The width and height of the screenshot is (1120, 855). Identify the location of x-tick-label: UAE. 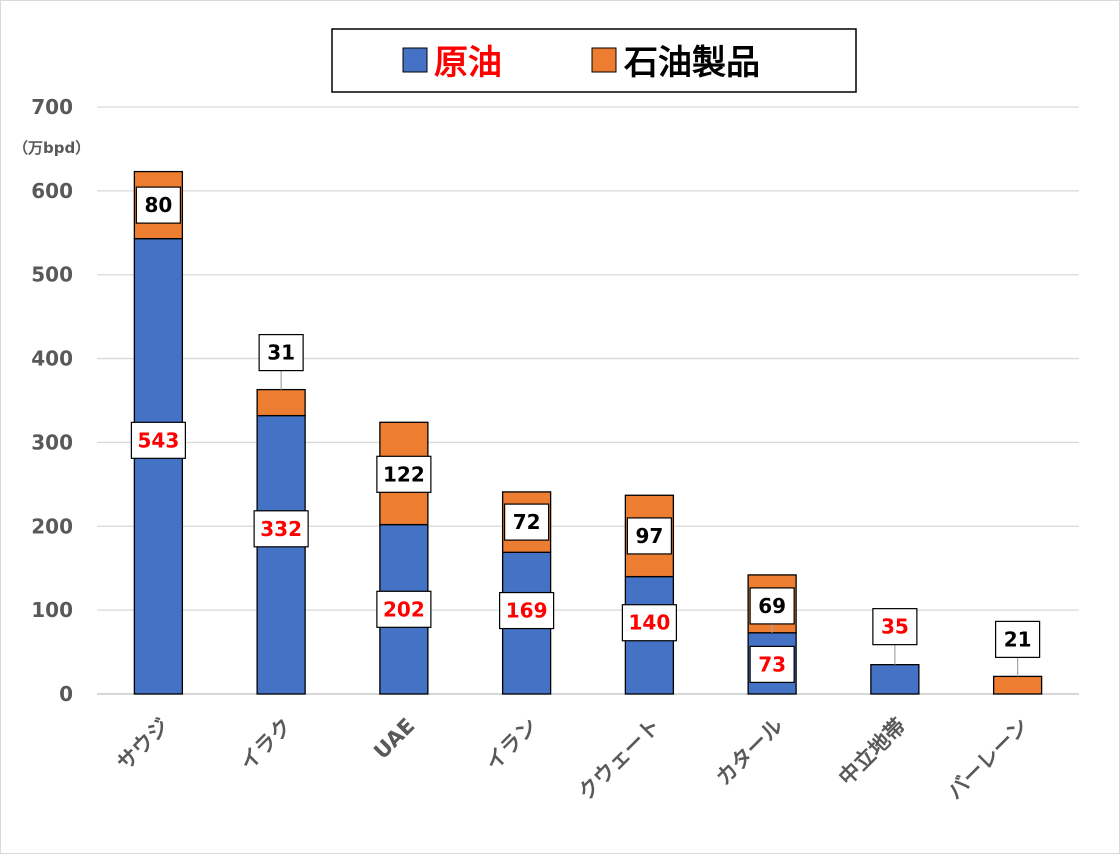
(394, 739).